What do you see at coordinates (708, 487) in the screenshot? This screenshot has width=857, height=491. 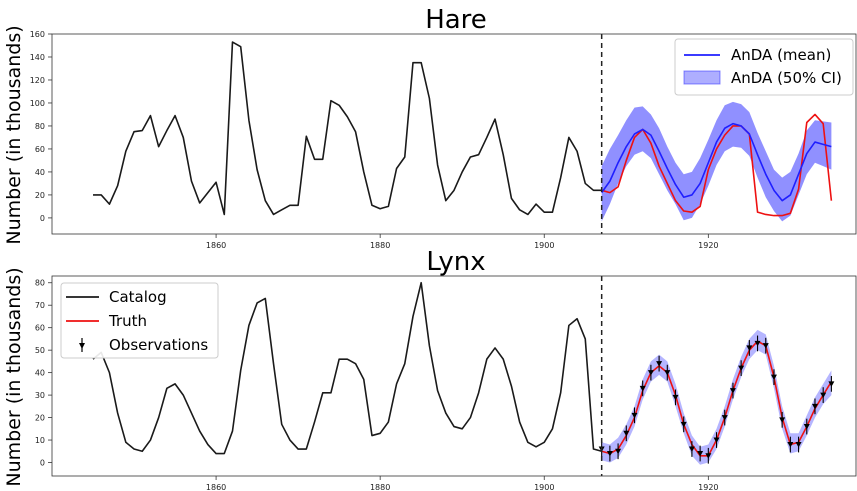 I see `lynx-xtick-label: 1920` at bounding box center [708, 487].